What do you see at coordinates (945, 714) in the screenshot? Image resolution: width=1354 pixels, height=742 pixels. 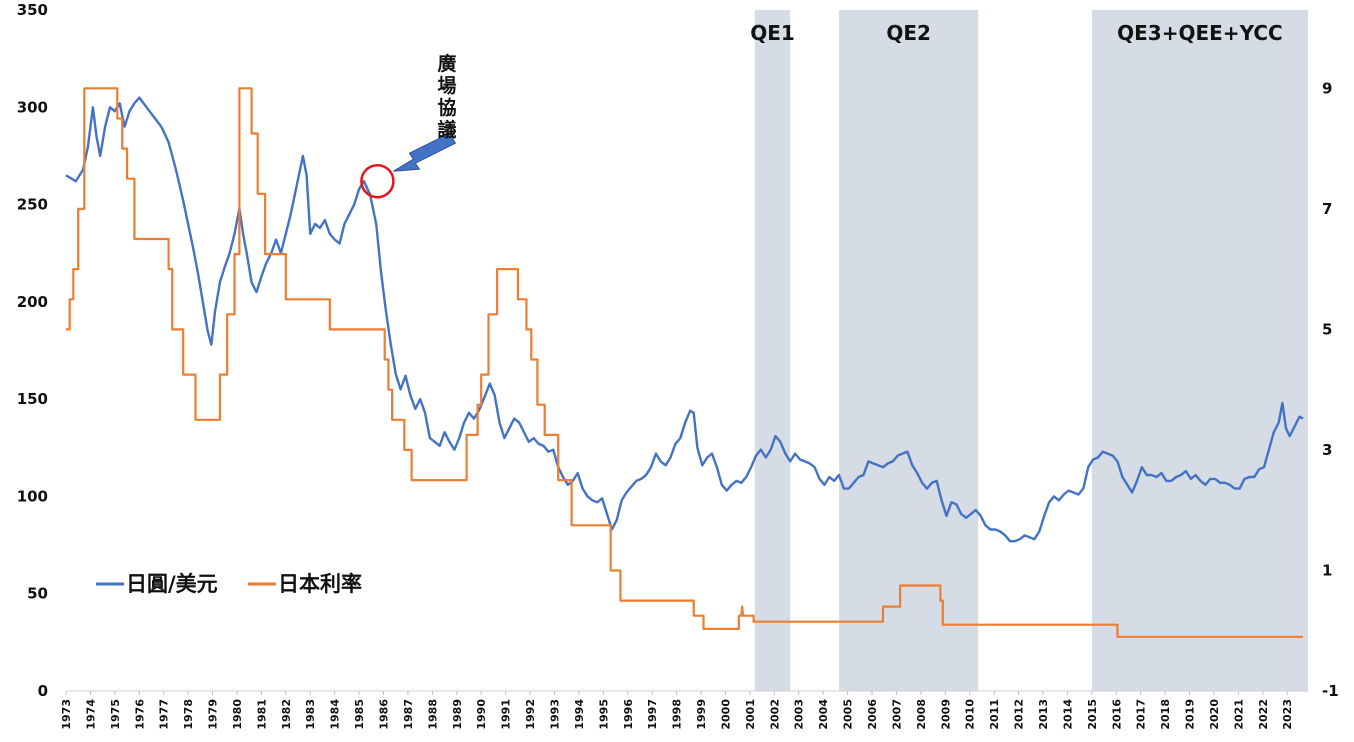 I see `x-tick-label: 2009` at bounding box center [945, 714].